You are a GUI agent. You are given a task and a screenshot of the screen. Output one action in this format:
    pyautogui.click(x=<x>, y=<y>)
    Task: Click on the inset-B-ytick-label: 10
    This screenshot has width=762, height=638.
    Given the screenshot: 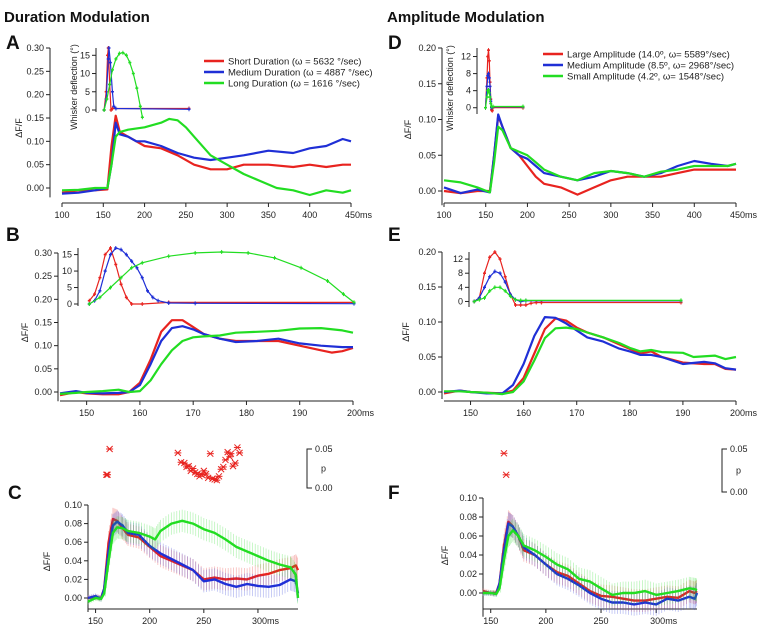 What is the action you would take?
    pyautogui.click(x=67, y=271)
    